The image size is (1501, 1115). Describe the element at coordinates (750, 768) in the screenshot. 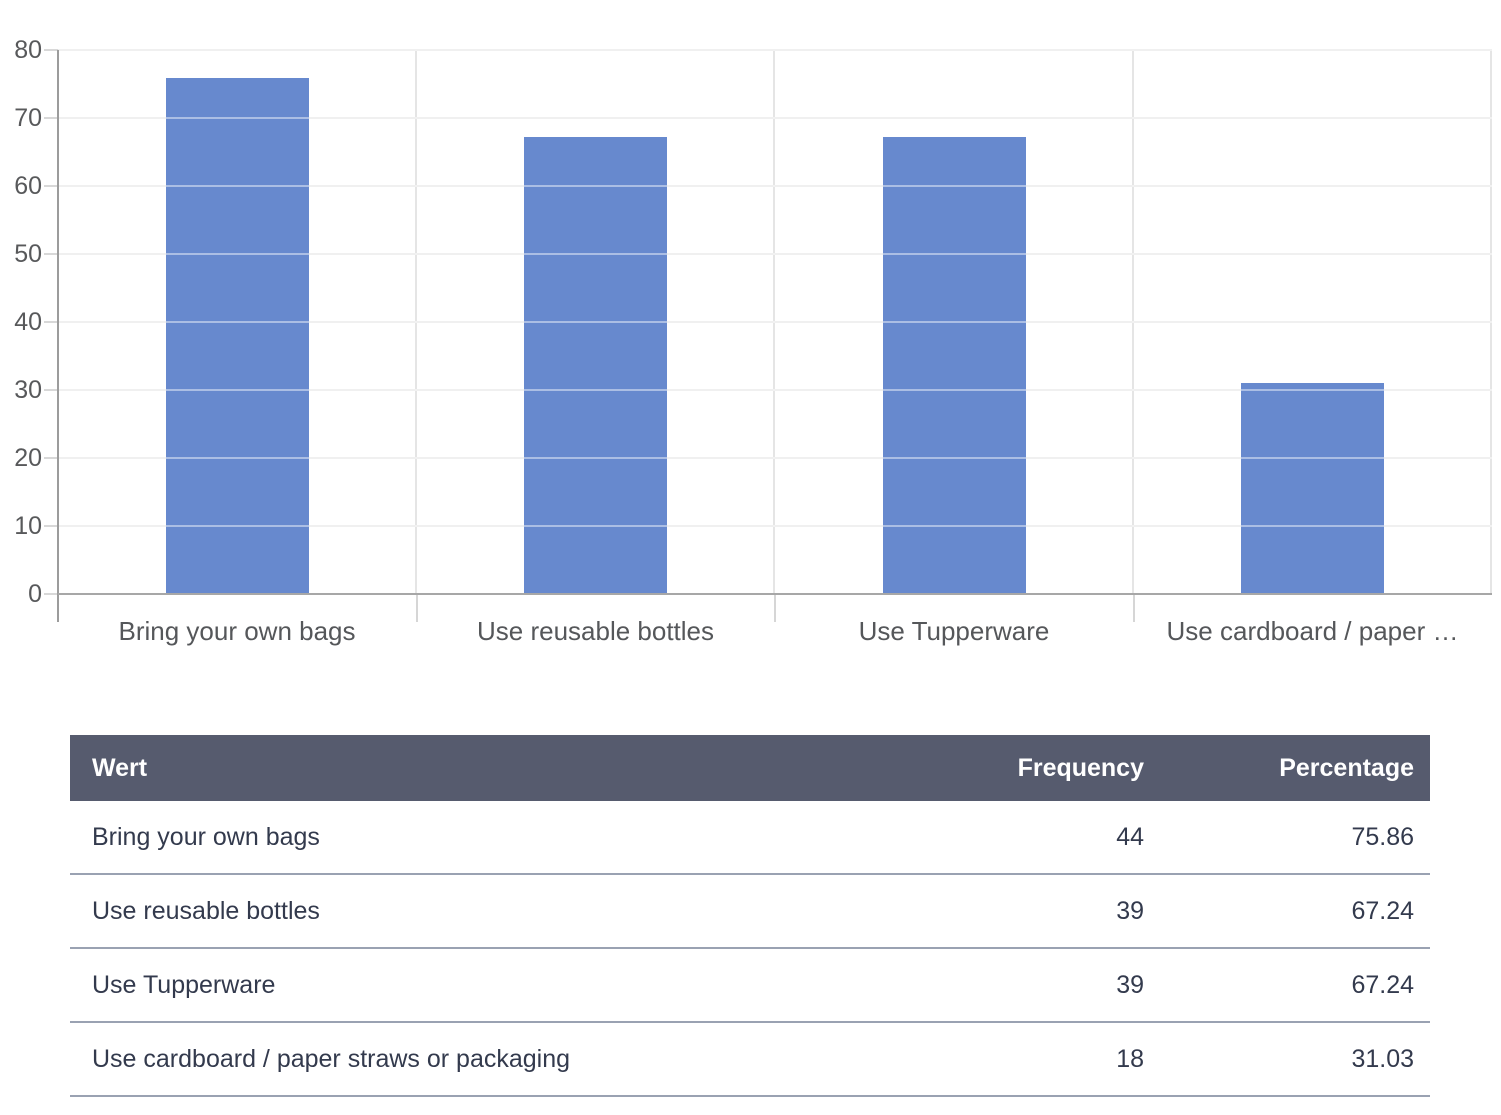

I see `table-header-row: Wert Frequency Percentage` at that location.